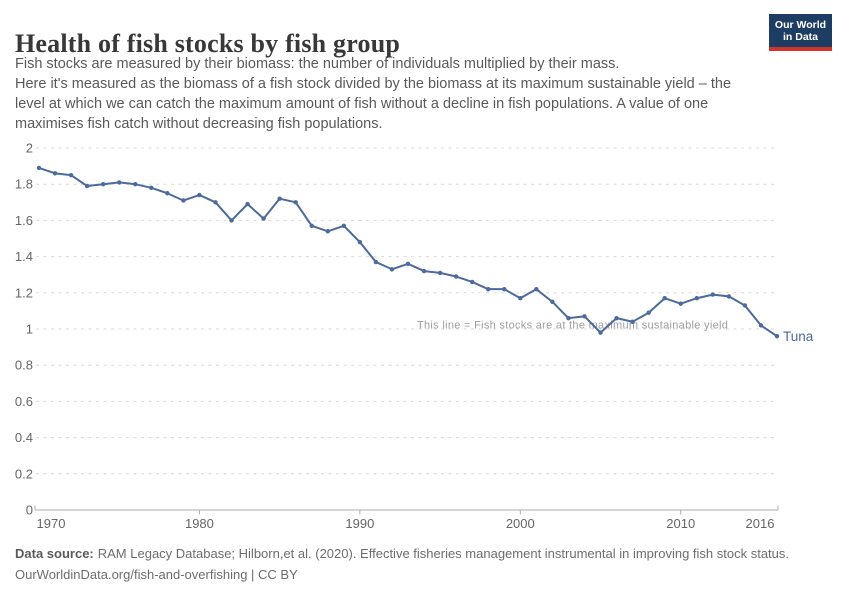  Describe the element at coordinates (359, 523) in the screenshot. I see `x-axis-tick-label: 1990` at that location.